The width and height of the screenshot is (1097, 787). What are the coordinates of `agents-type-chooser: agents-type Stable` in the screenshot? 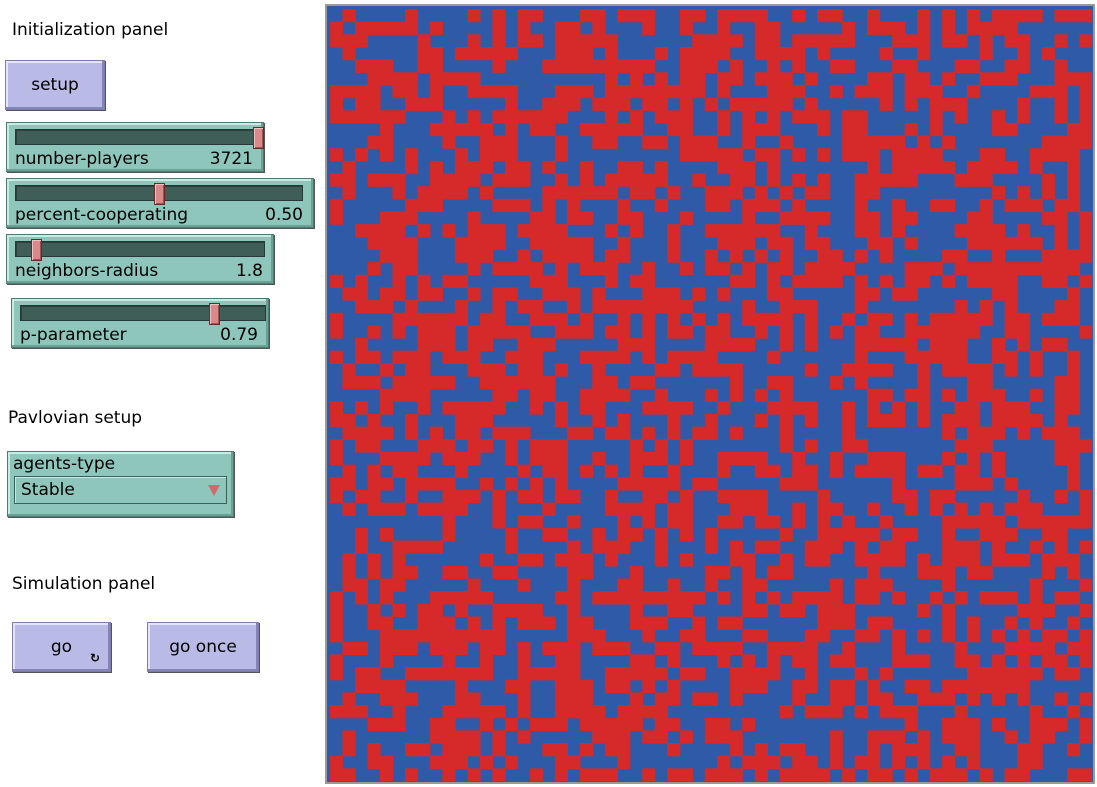 It's located at (120, 484).